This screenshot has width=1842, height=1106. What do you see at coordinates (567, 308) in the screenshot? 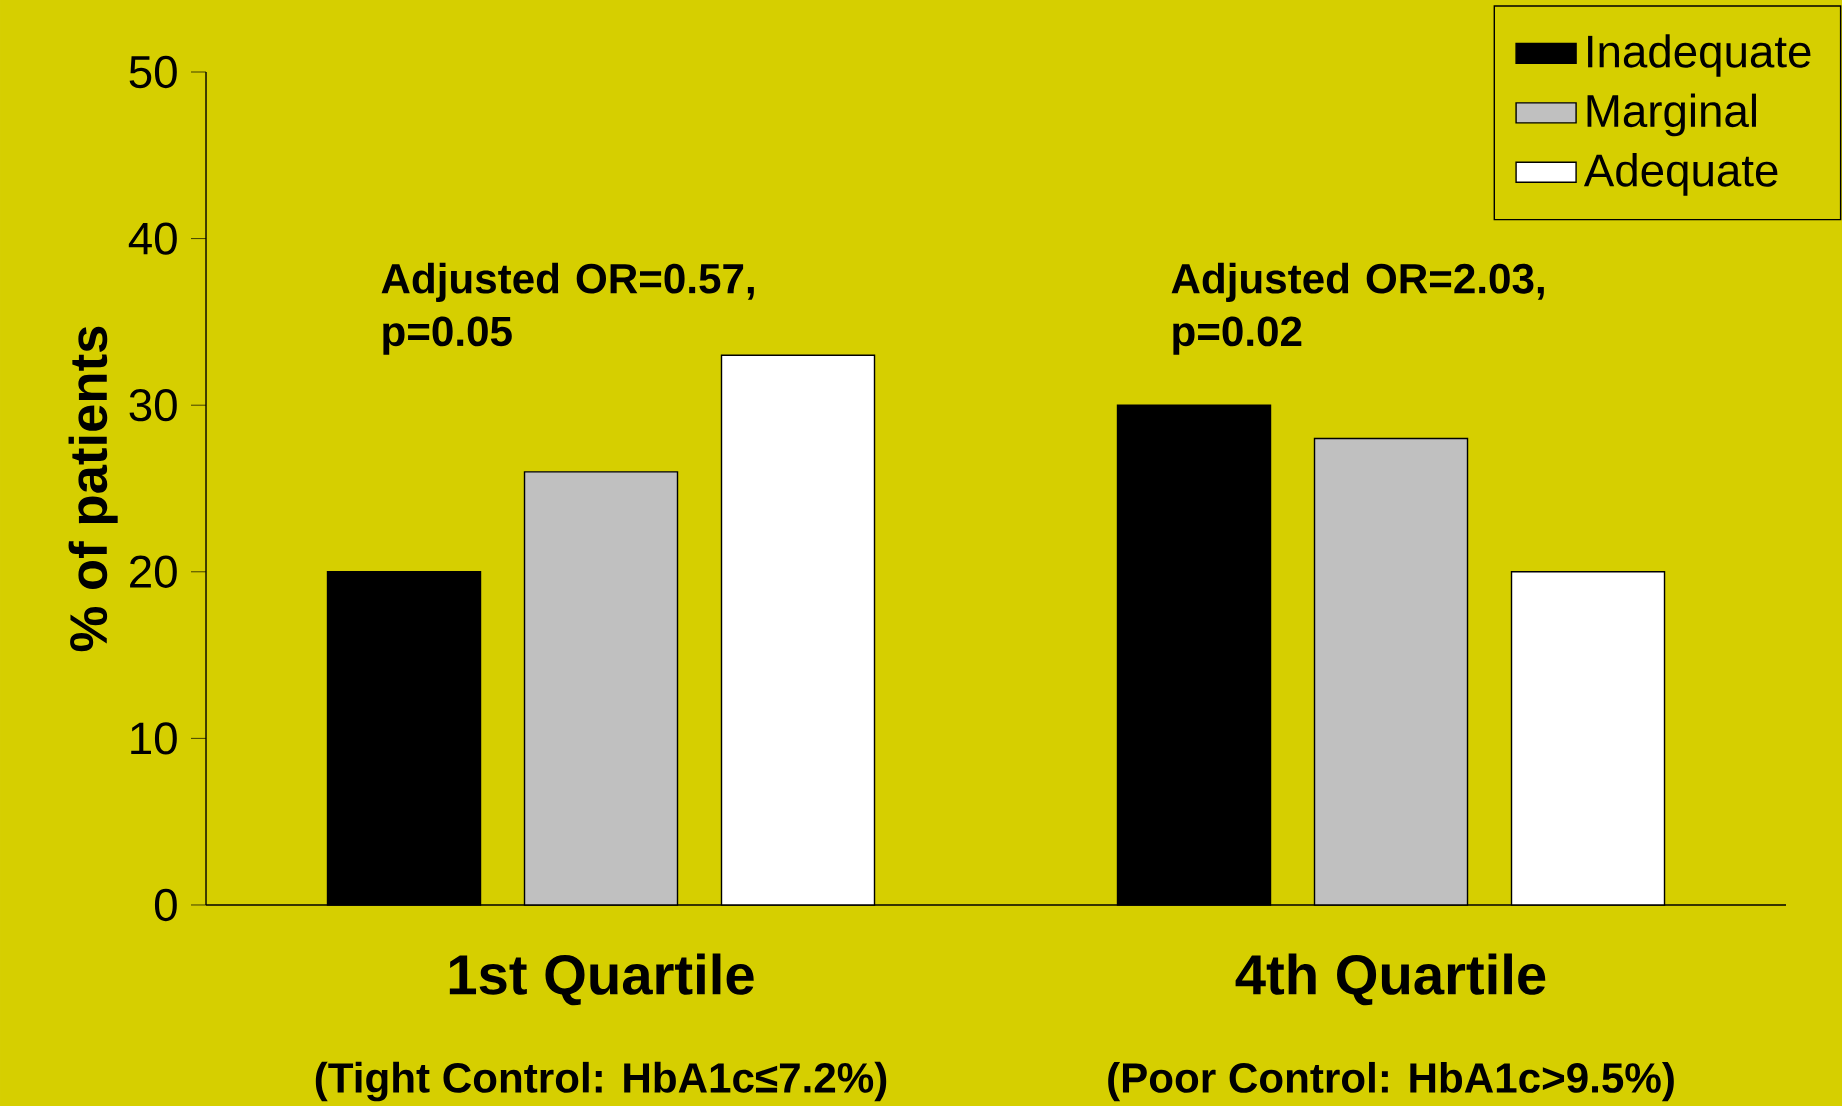
I see `annotation: Adjusted OR=0.57, p=0.05` at bounding box center [567, 308].